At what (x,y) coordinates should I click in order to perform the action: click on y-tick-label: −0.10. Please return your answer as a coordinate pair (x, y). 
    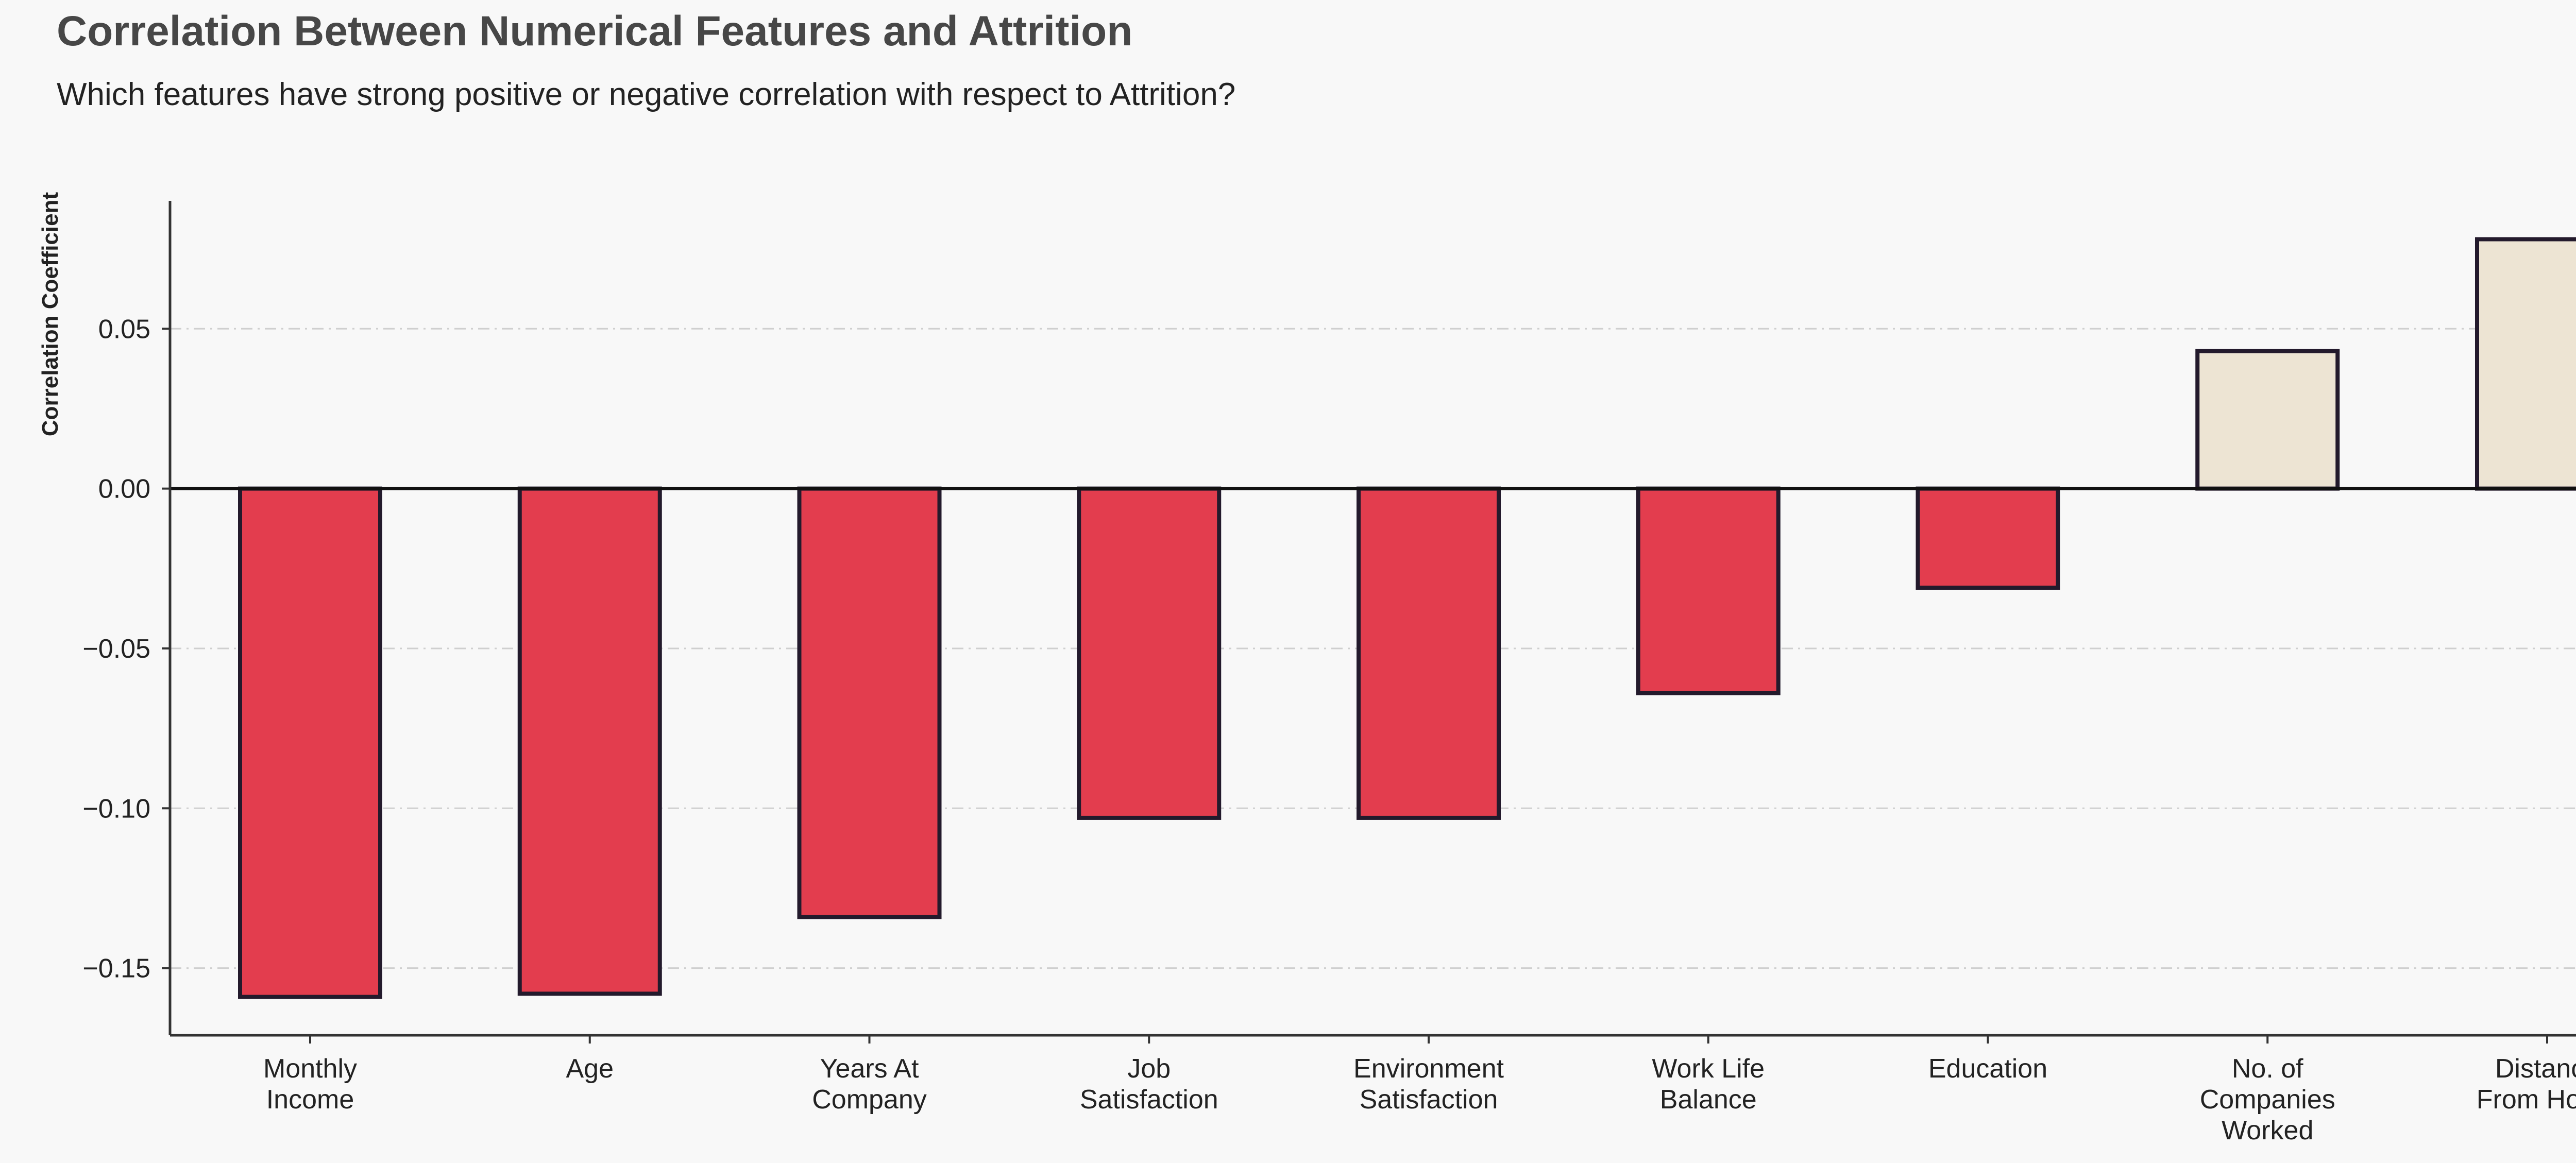
    Looking at the image, I should click on (116, 809).